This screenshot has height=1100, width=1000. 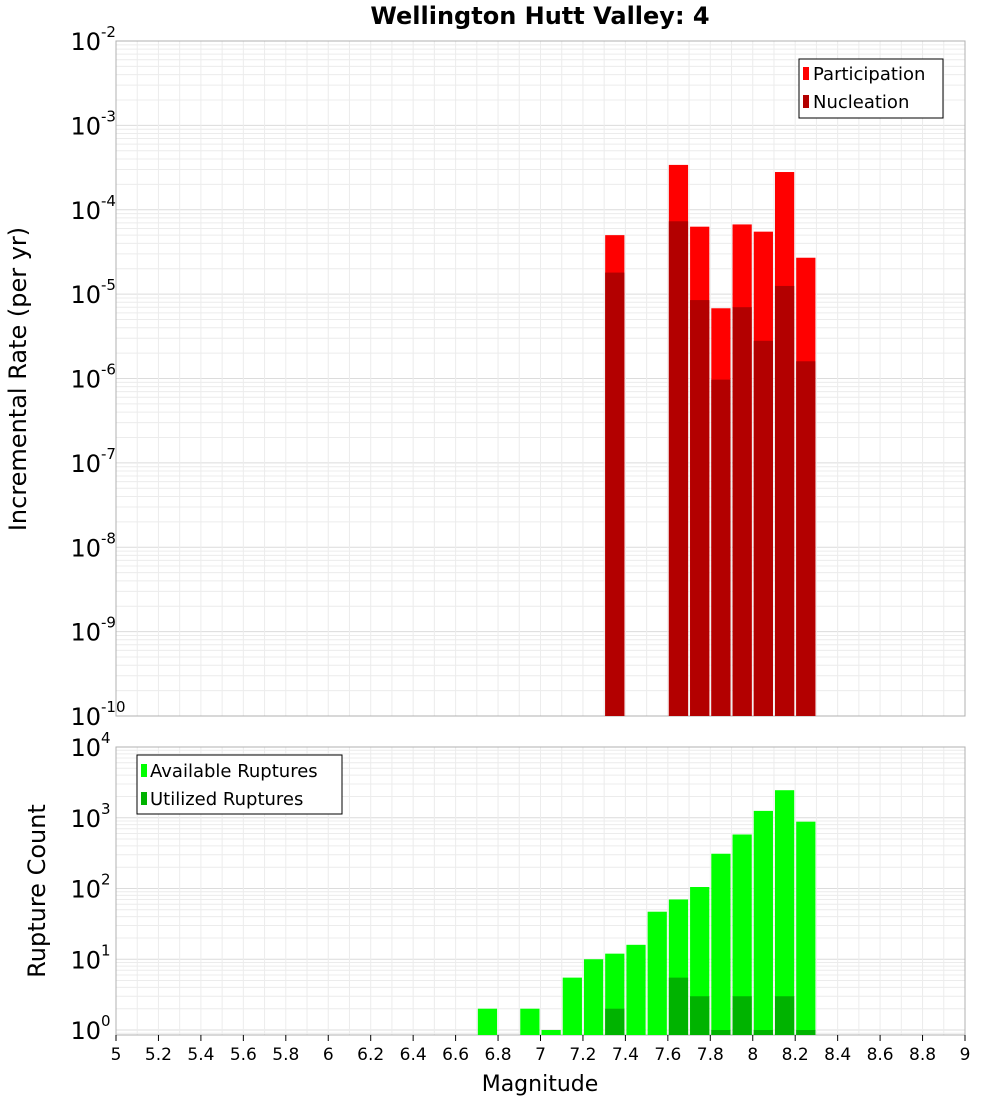 I want to click on top-bars, so click(x=710, y=440).